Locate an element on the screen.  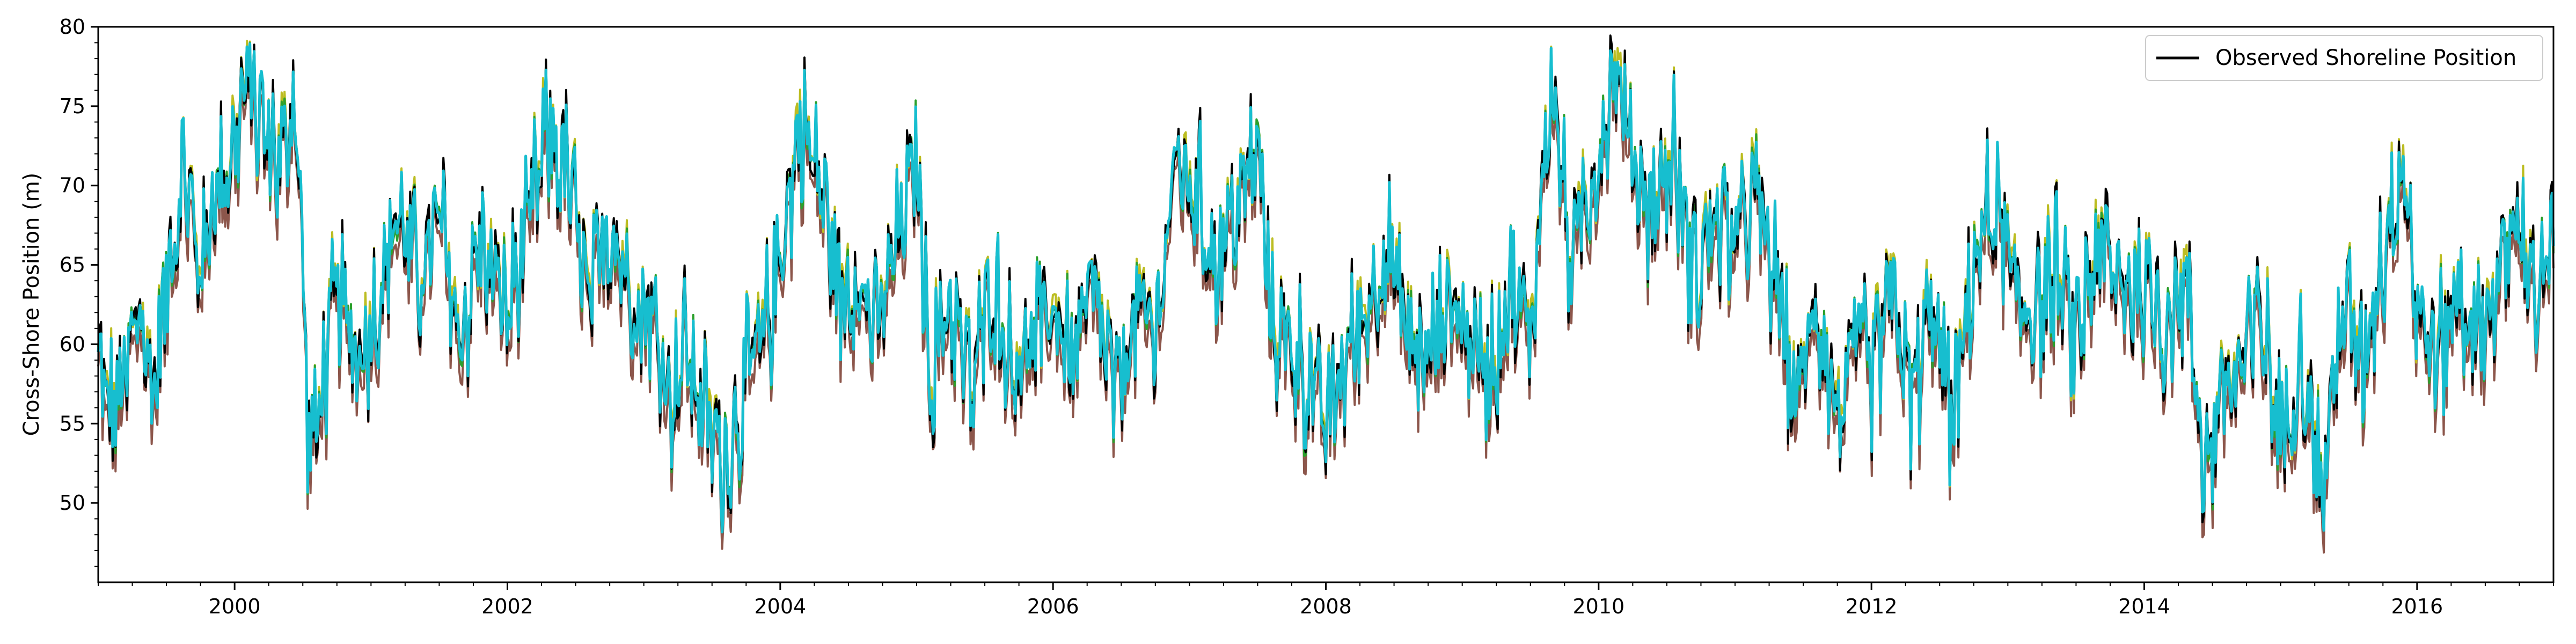
x-axis: 2000 2002 2004 2006 2008 2010 2012 2014 2016 is located at coordinates (1326, 600).